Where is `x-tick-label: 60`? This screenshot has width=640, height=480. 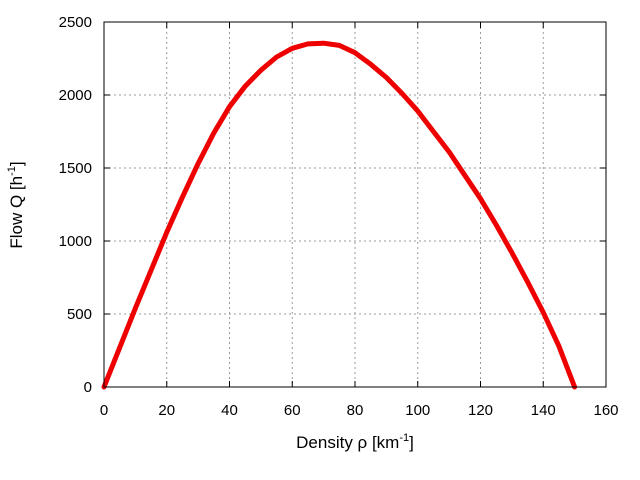 x-tick-label: 60 is located at coordinates (292, 410).